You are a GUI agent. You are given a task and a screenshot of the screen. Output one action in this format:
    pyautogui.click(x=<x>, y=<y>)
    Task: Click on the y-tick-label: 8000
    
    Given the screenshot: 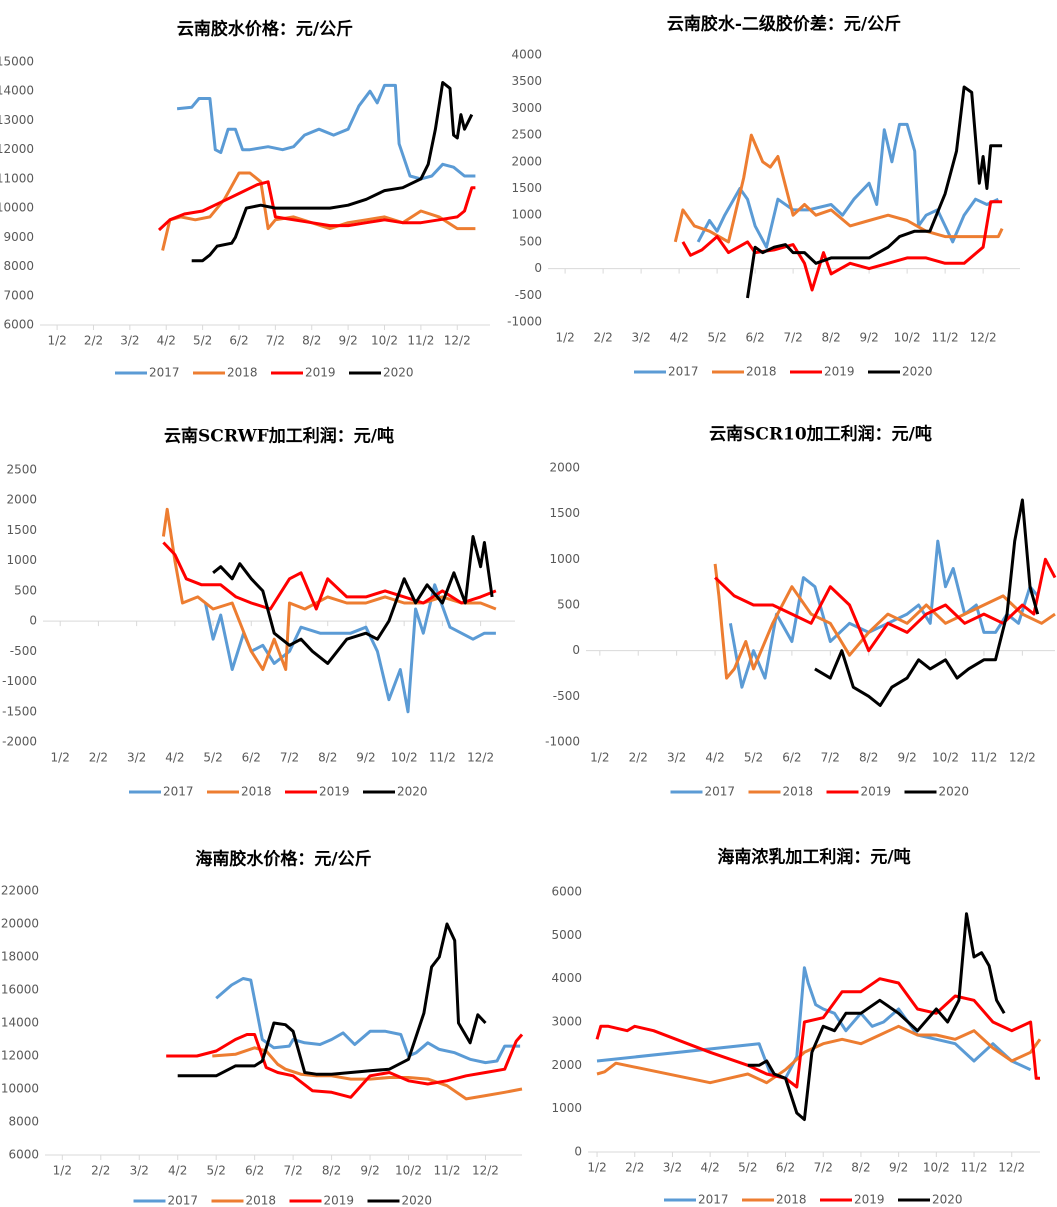 What is the action you would take?
    pyautogui.click(x=23, y=1122)
    